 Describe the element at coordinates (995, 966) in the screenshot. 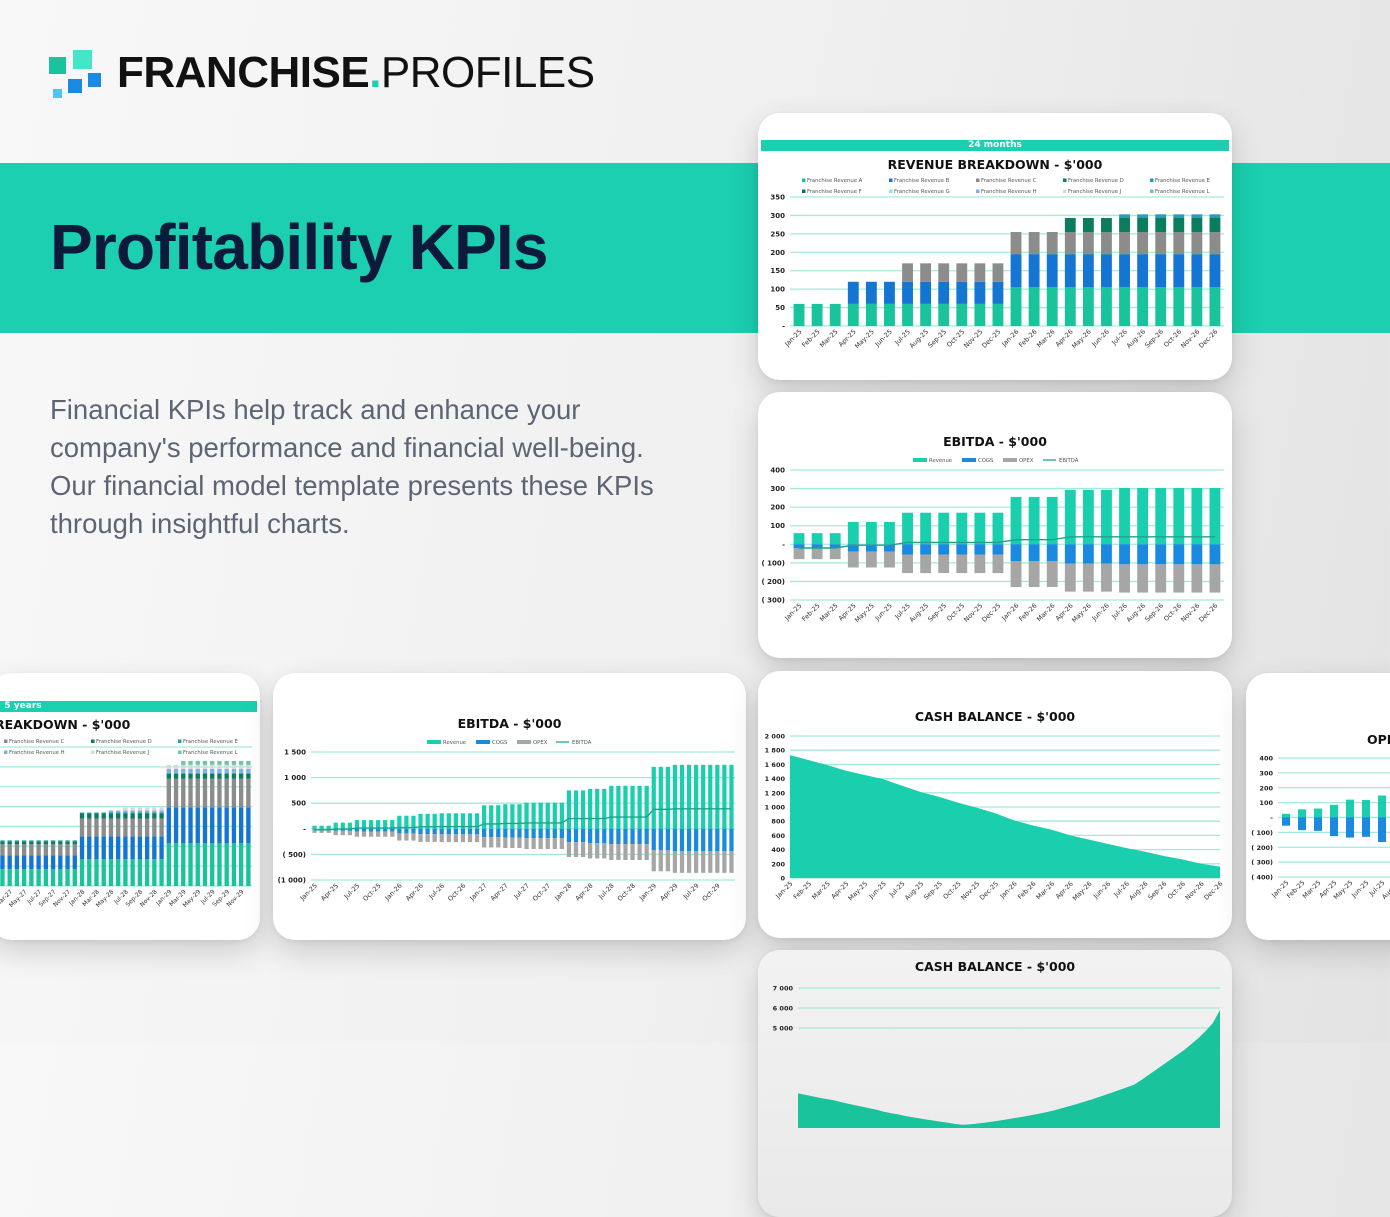

I see `chart-title: CASH BALANCE - $'000` at that location.